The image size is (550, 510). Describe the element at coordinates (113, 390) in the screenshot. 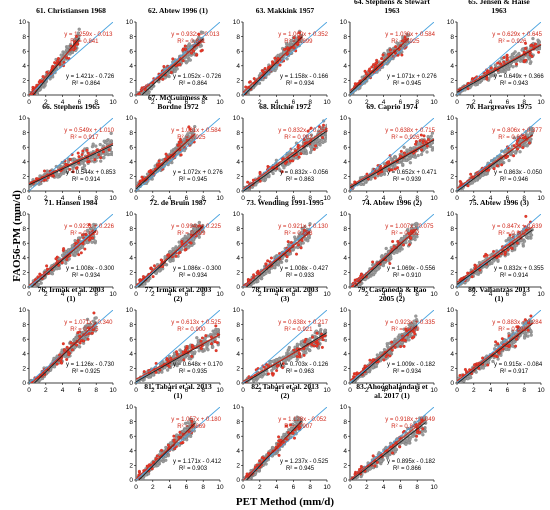

I see `x-tick-label: 10` at that location.